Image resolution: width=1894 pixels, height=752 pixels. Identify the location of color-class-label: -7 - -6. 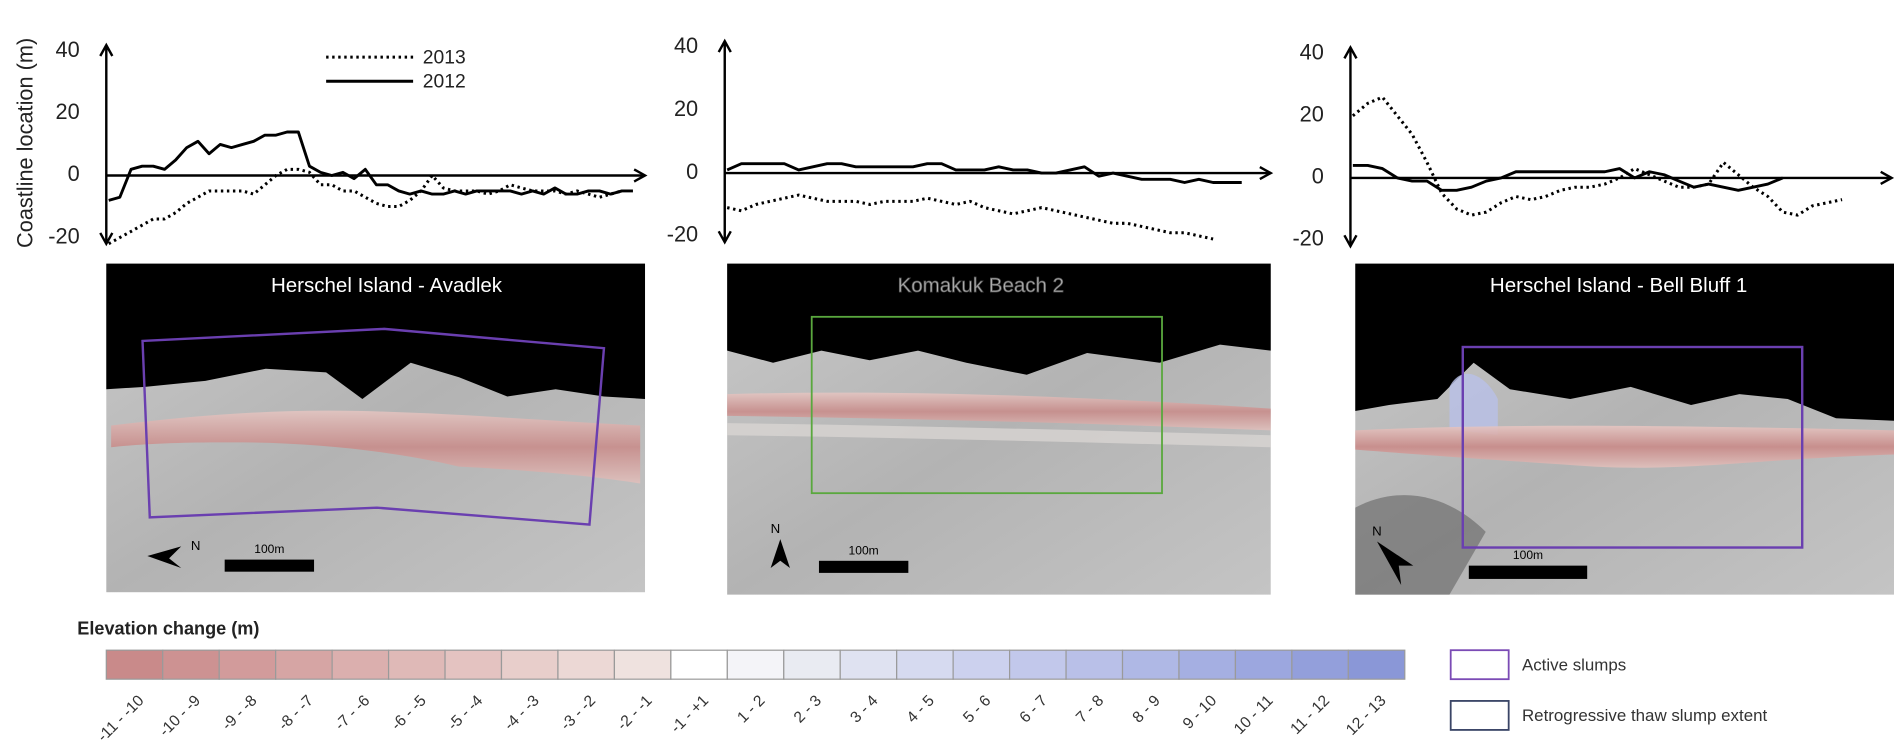
(353, 713).